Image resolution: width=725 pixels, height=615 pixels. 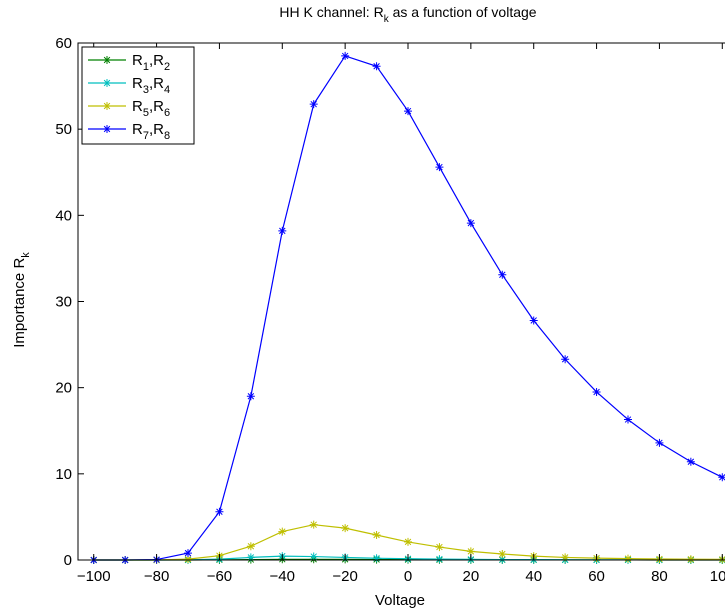 What do you see at coordinates (400, 600) in the screenshot?
I see `x-axis-label: Voltage` at bounding box center [400, 600].